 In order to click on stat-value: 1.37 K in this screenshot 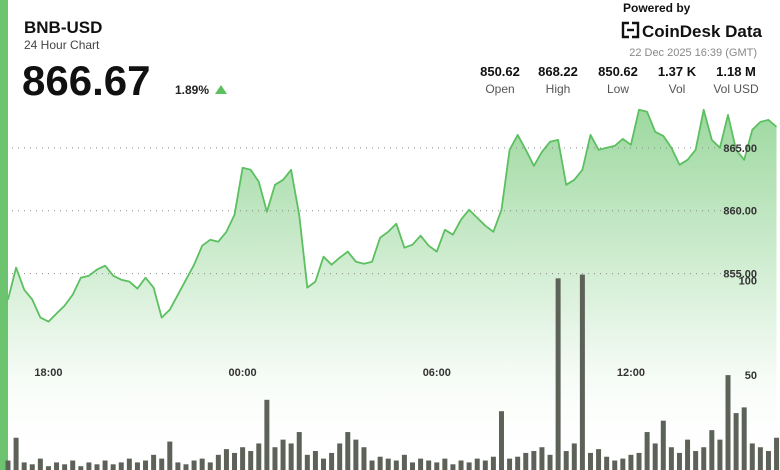, I will do `click(677, 71)`.